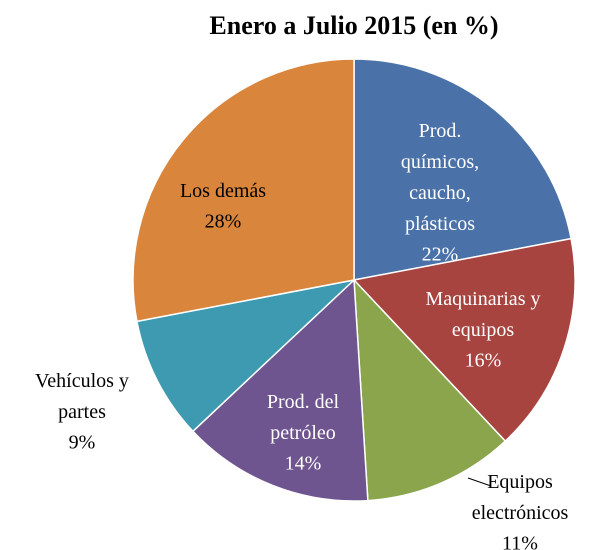  Describe the element at coordinates (483, 361) in the screenshot. I see `value-label: 16%` at that location.